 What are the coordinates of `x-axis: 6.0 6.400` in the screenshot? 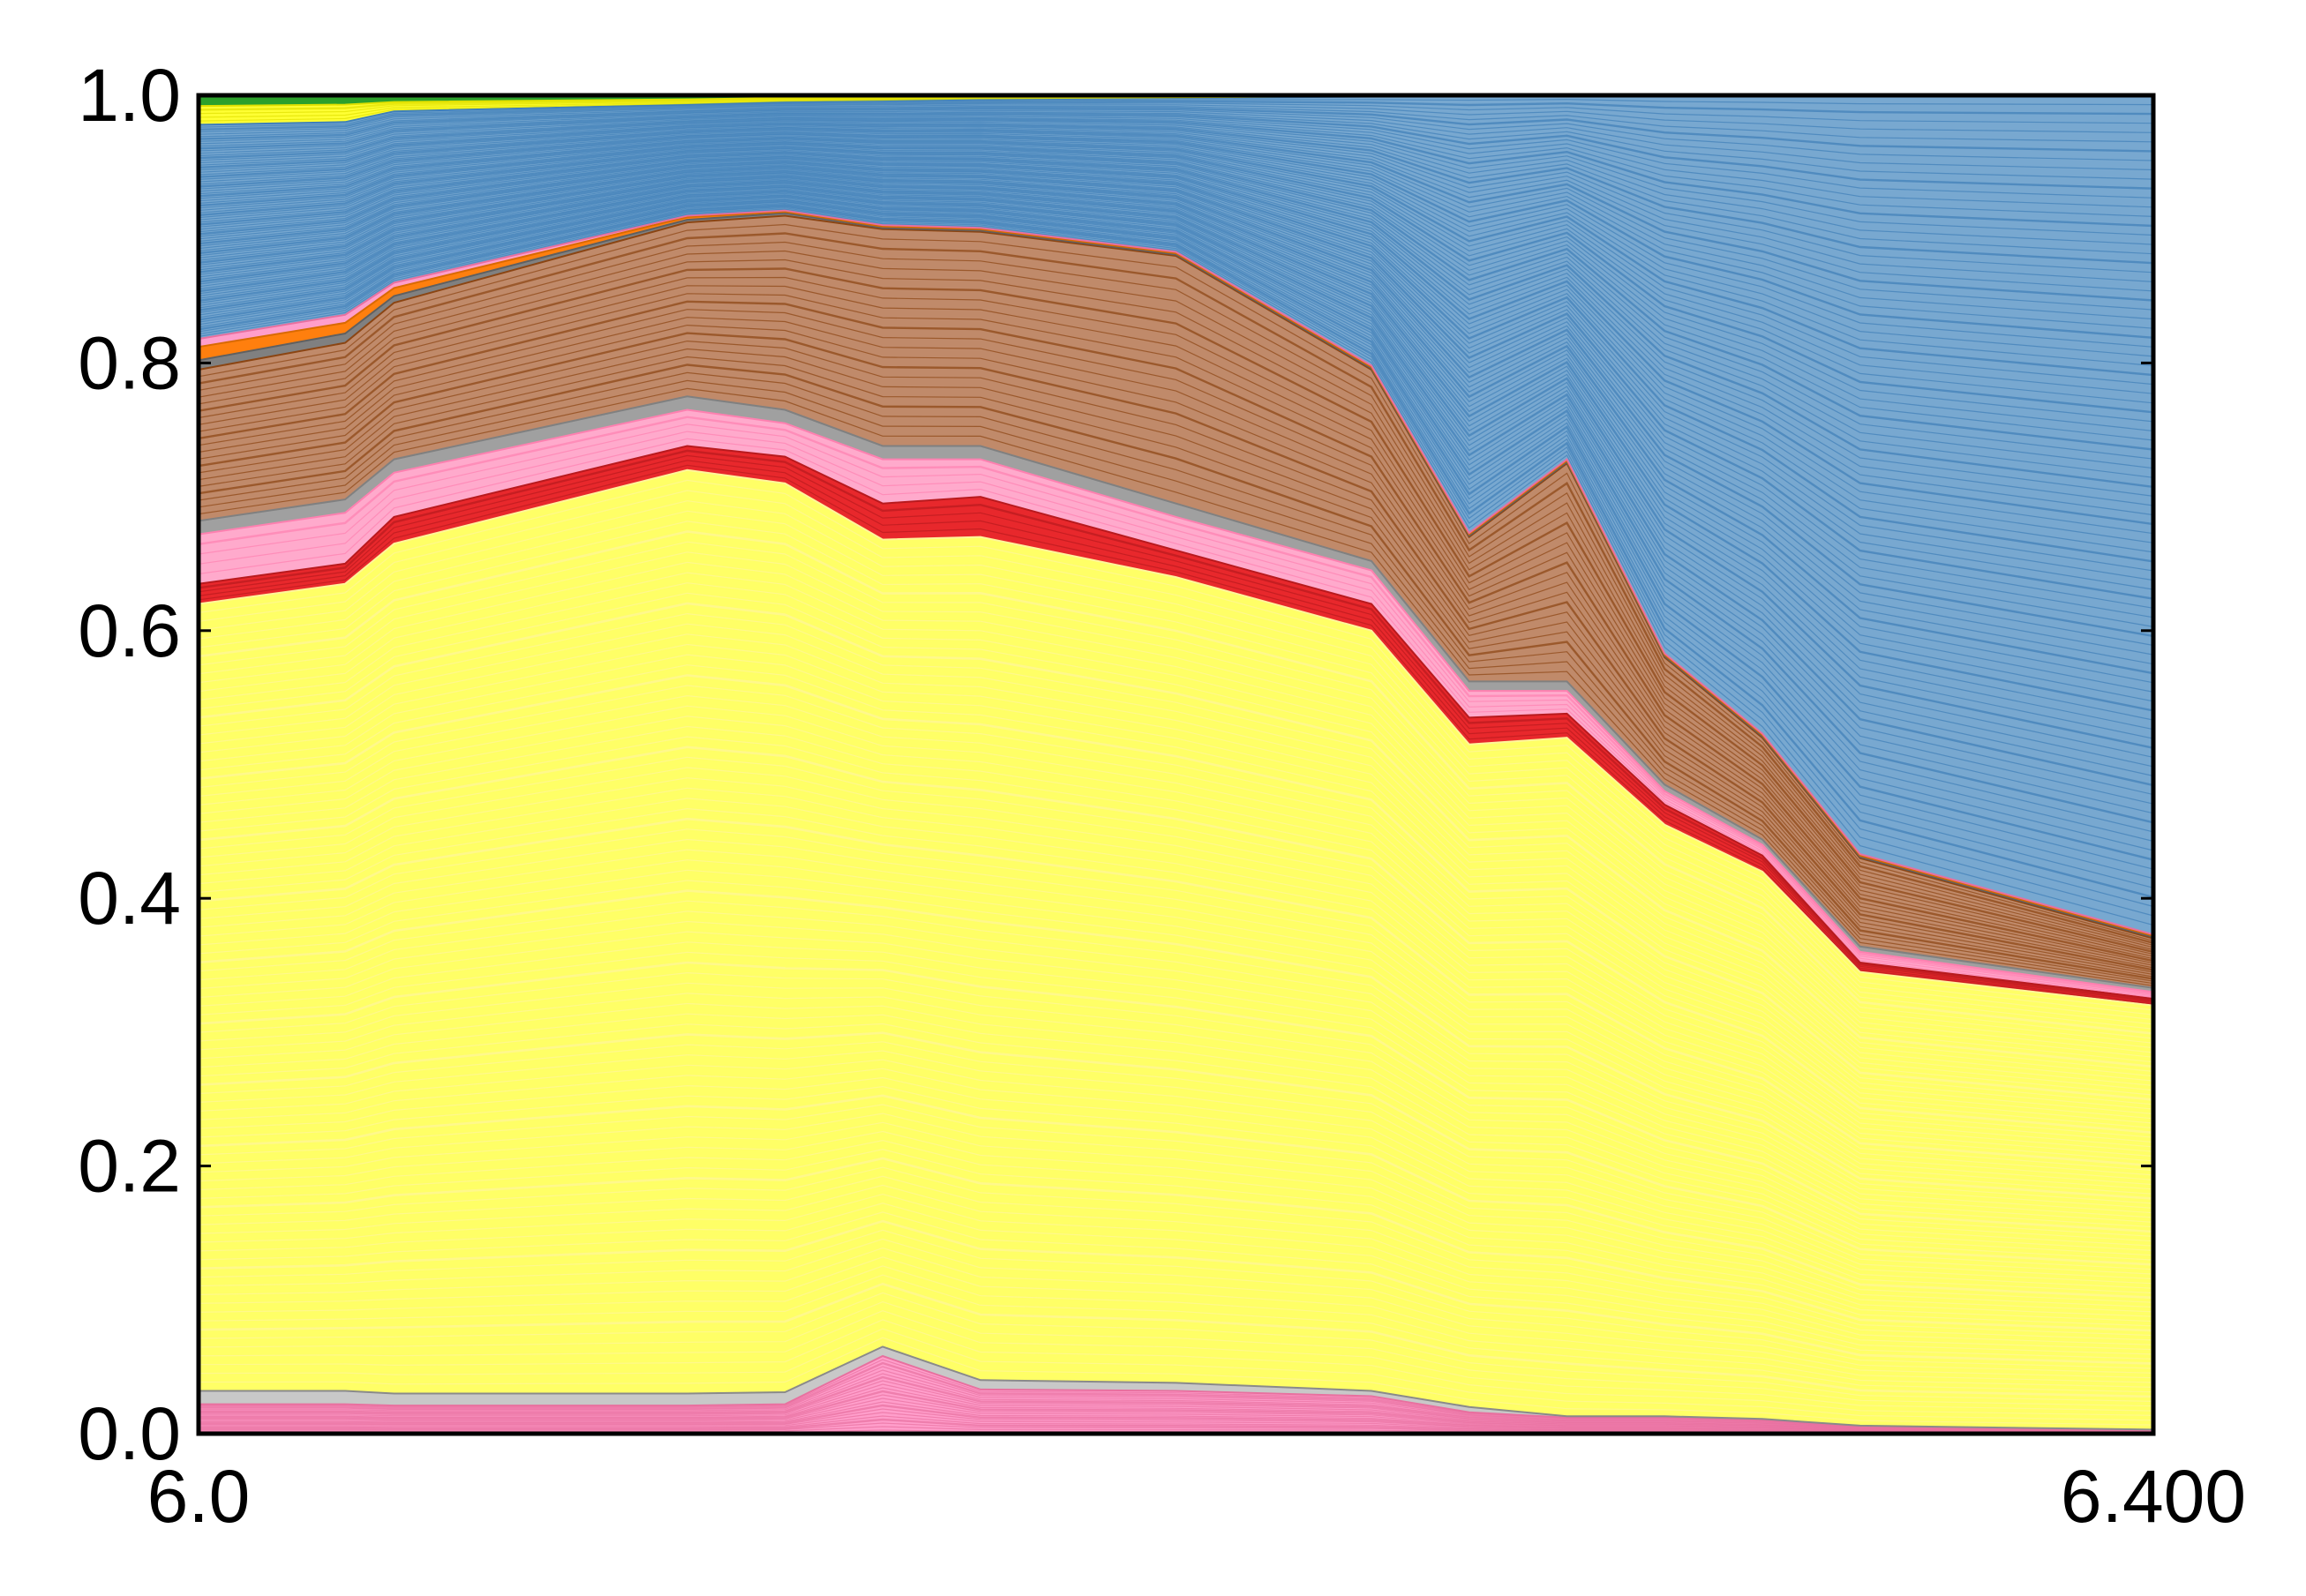 It's located at (1197, 1496).